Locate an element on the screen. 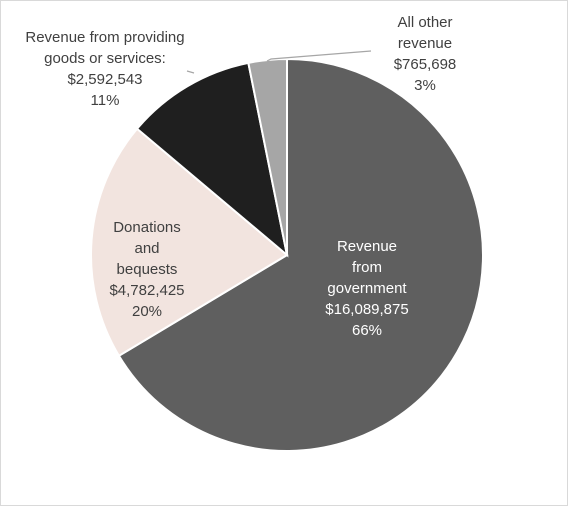 This screenshot has height=506, width=568. data-label-1: Donations and bequests $4,782,425 20% is located at coordinates (146, 269).